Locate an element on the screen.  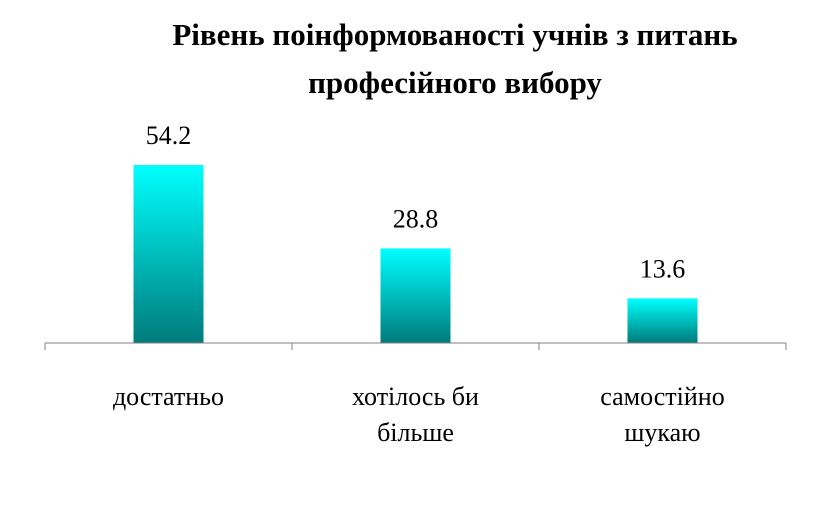
data-label: 28.8 is located at coordinates (416, 218).